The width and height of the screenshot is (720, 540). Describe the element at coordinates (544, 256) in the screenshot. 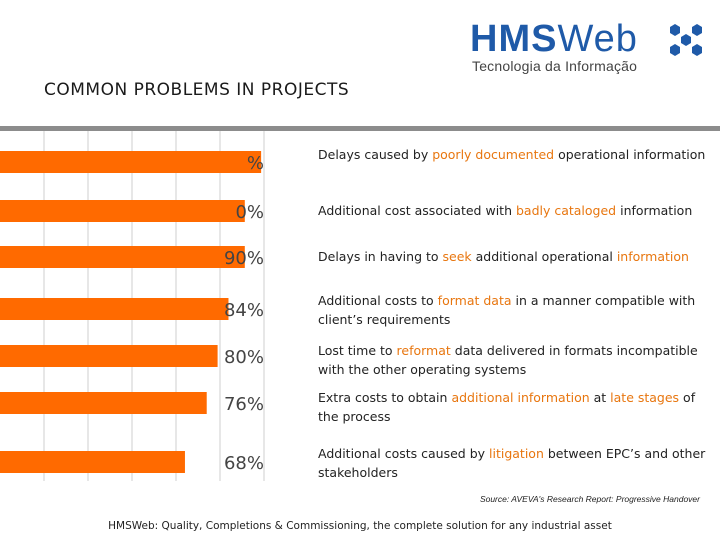

I see `description-text: additional operational` at that location.